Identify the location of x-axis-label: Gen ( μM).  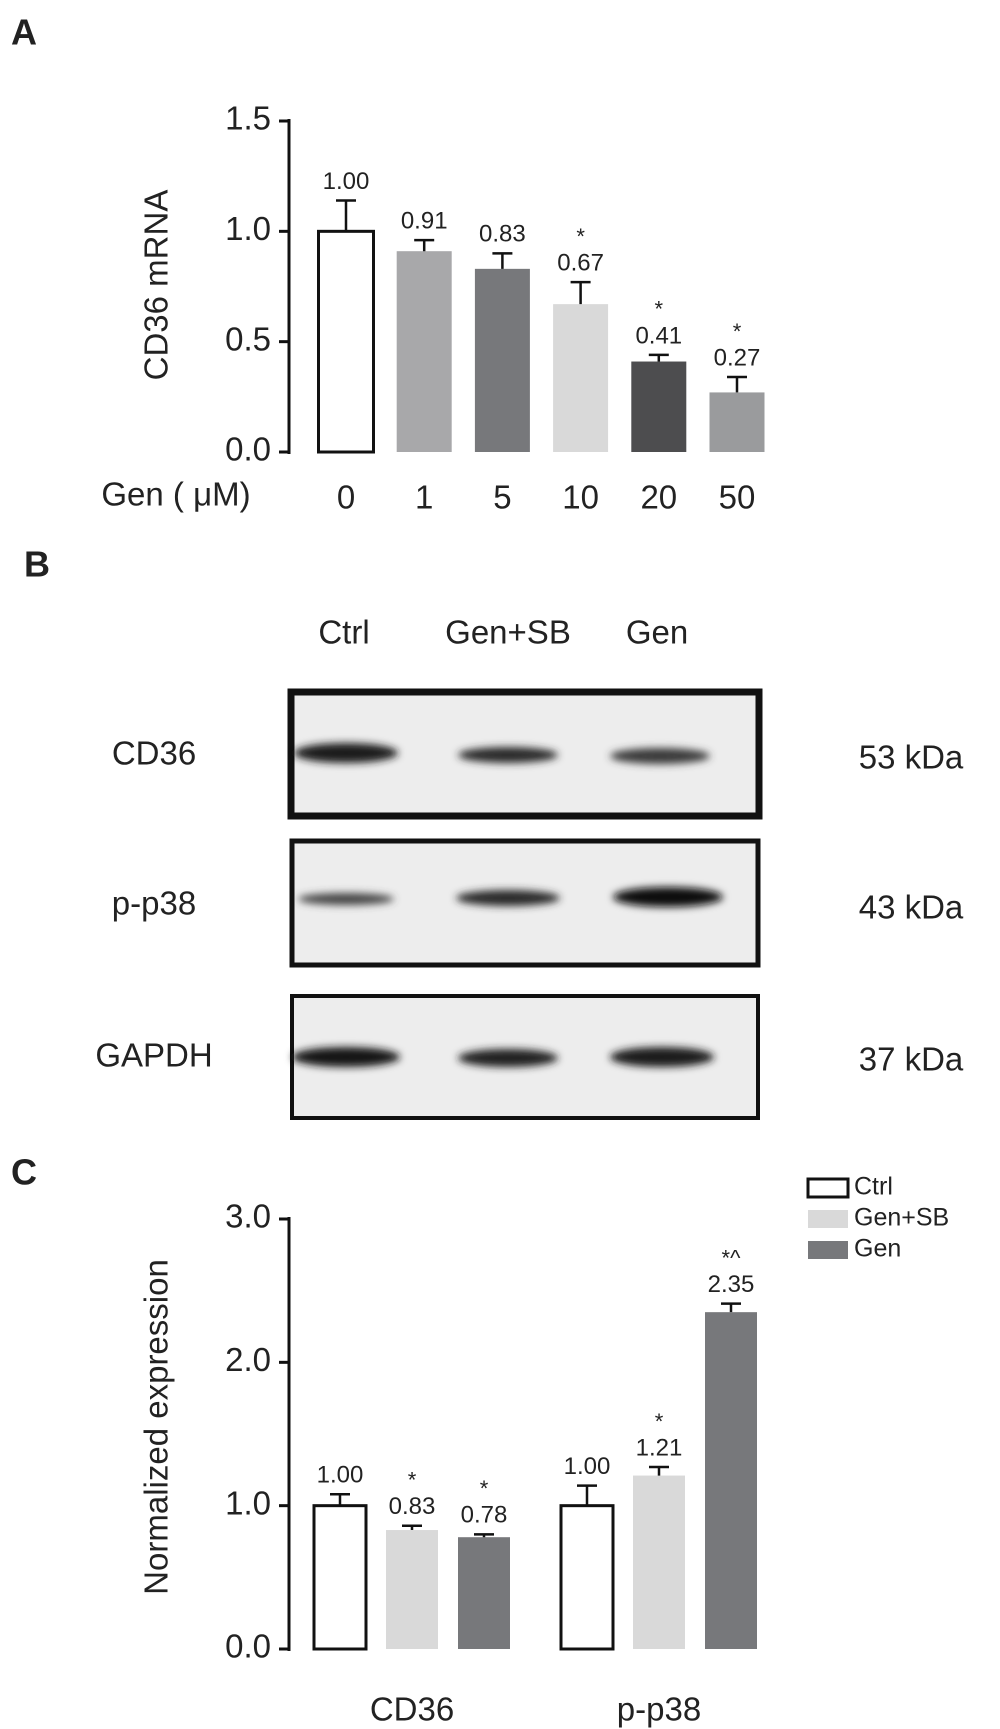
(175, 494).